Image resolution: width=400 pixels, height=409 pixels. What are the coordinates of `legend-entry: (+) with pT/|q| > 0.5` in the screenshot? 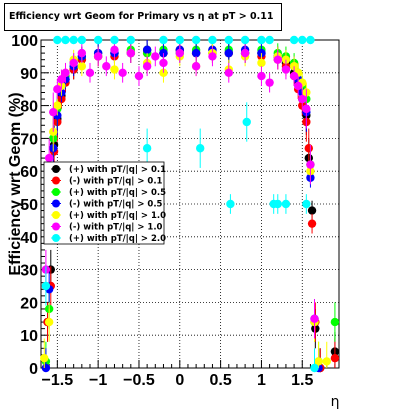 It's located at (117, 193).